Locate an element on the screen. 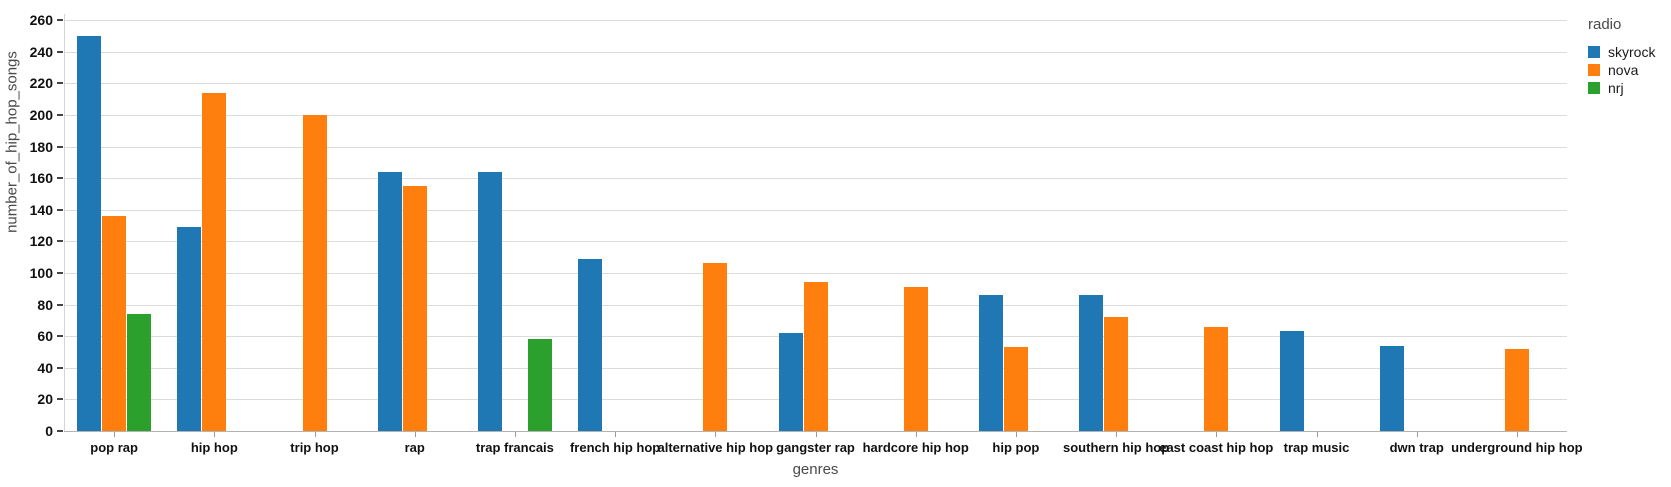 The width and height of the screenshot is (1671, 487). bar-nova-rap is located at coordinates (414, 308).